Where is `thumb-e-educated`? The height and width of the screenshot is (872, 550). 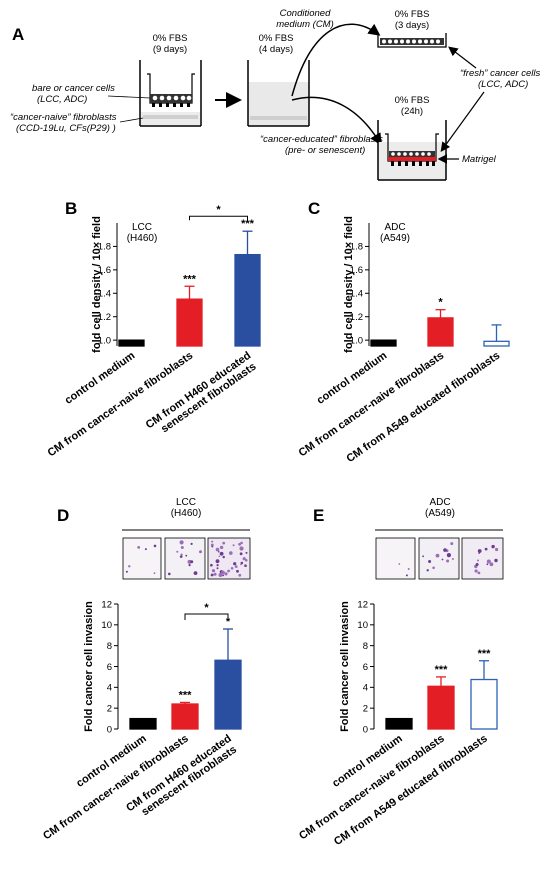
thumb-e-educated is located at coordinates (482, 558).